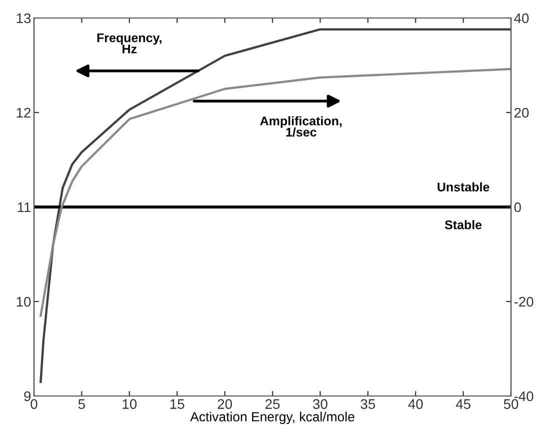  Describe the element at coordinates (517, 207) in the screenshot. I see `y2-tick-label: 0` at that location.